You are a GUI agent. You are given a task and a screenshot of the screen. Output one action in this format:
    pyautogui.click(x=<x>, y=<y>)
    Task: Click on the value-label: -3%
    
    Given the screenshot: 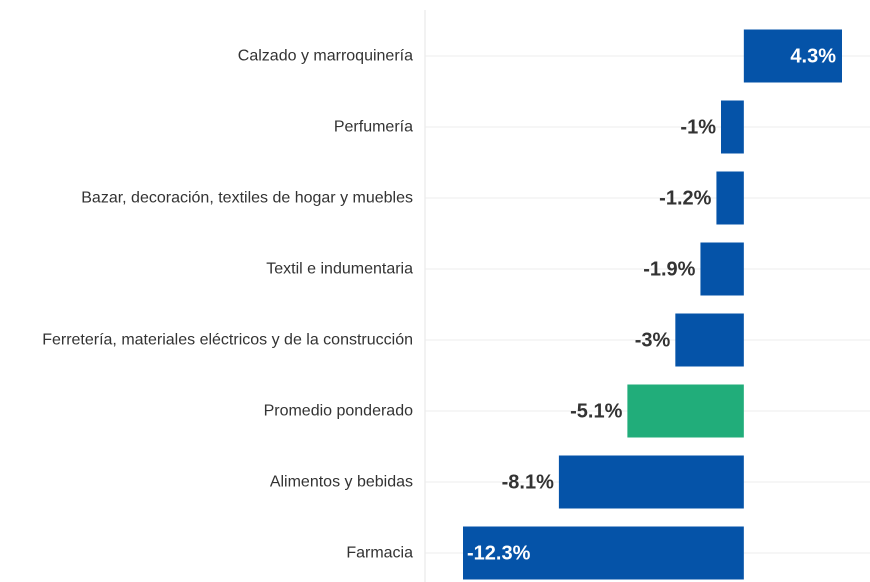 What is the action you would take?
    pyautogui.click(x=653, y=340)
    